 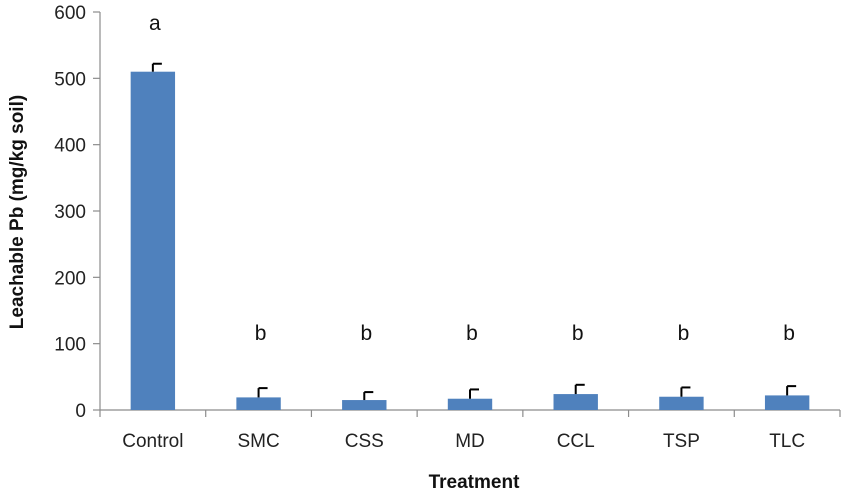 I want to click on bar-ccl, so click(x=575, y=402).